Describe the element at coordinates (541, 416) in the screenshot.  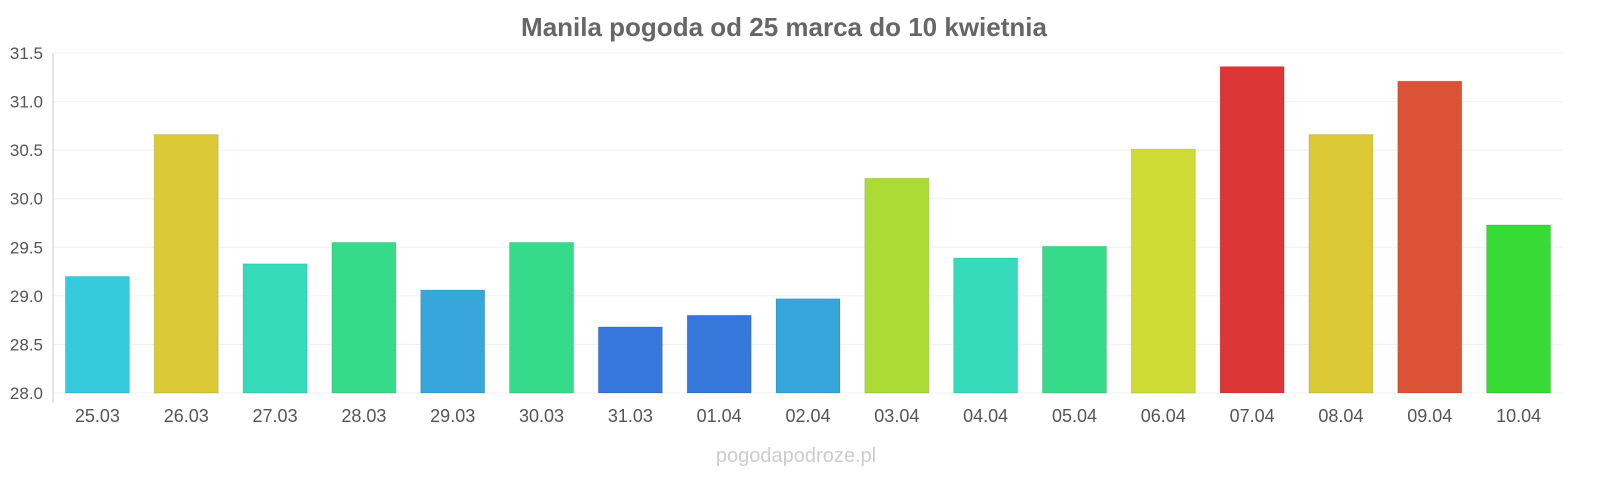
I see `x-tick-label: 30.03` at that location.